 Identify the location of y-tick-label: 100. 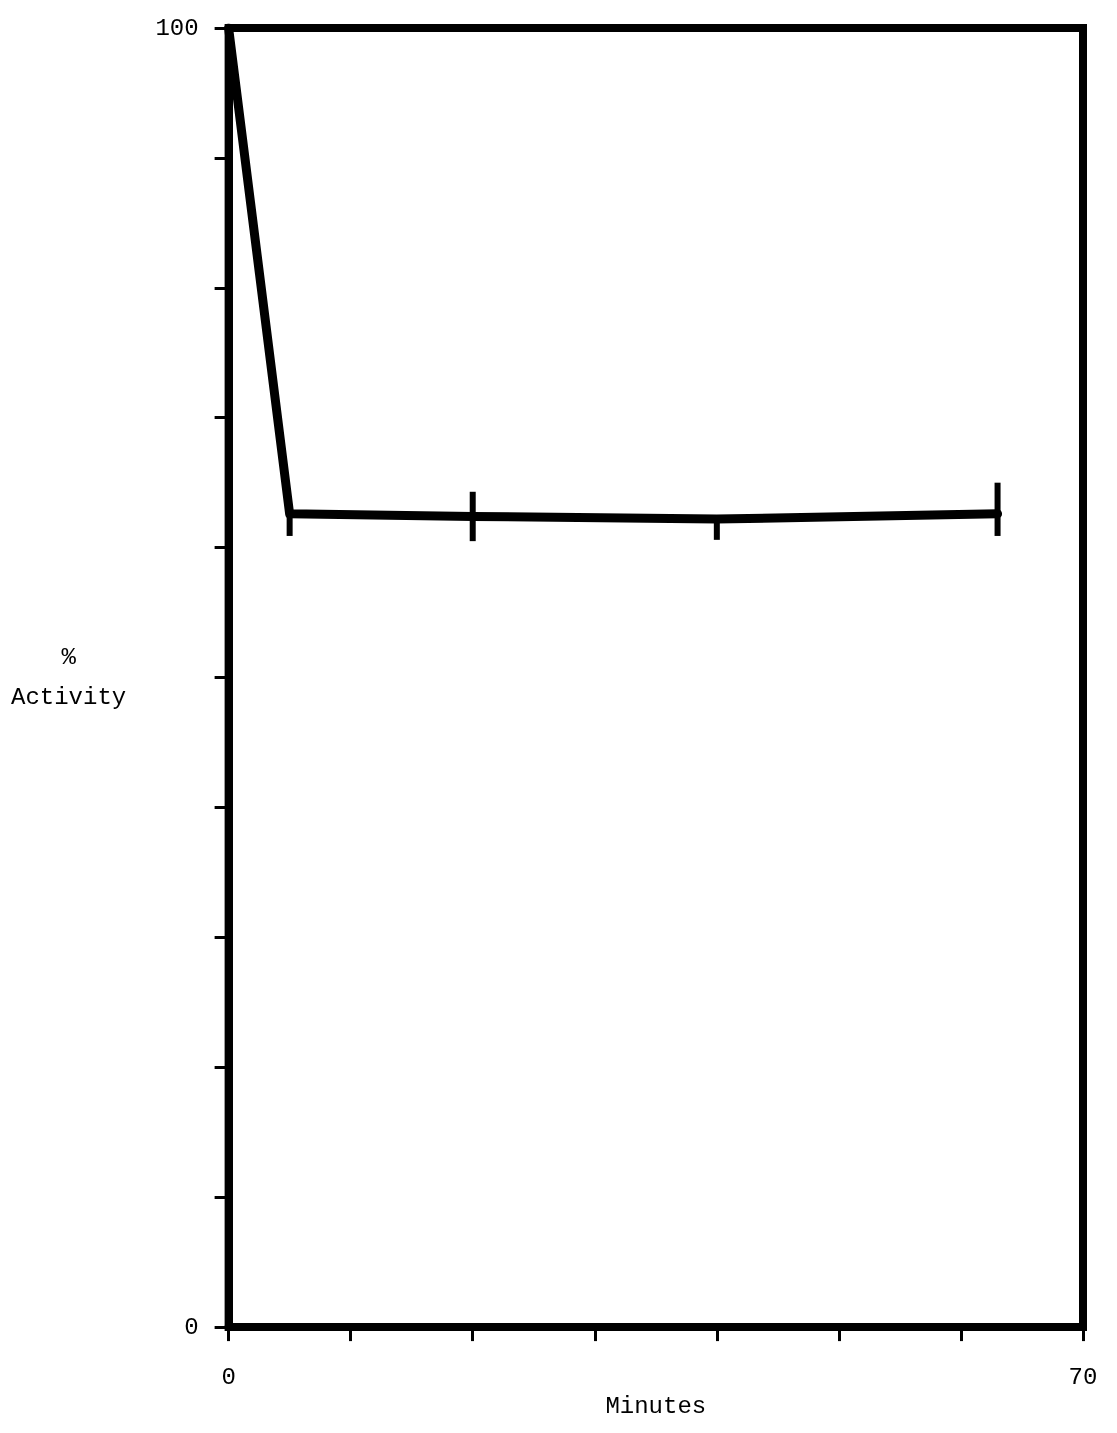
(177, 28).